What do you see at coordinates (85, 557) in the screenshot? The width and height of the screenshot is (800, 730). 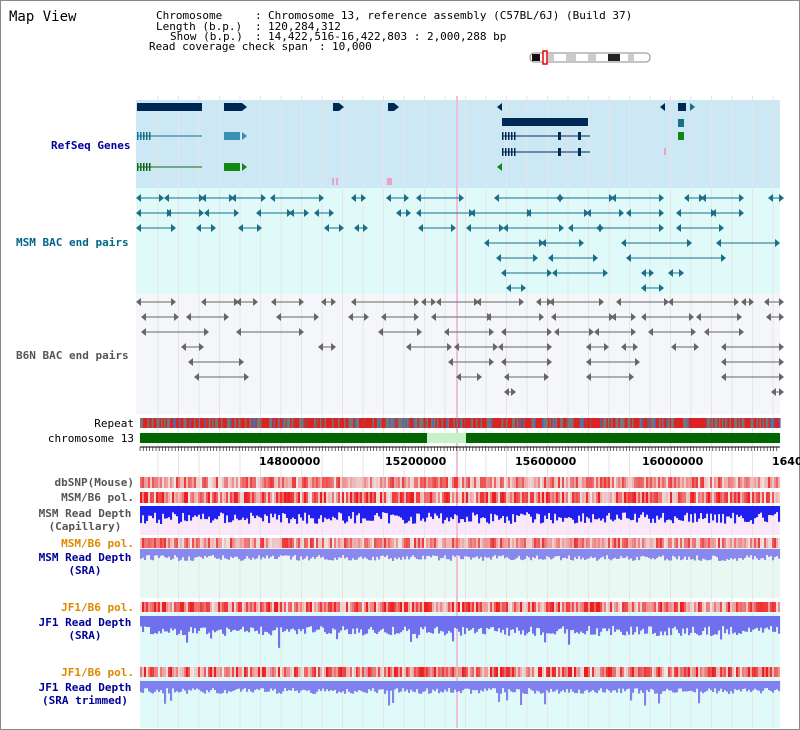 I see `track-label-msm-depth-sra-1: MSM Read Depth` at bounding box center [85, 557].